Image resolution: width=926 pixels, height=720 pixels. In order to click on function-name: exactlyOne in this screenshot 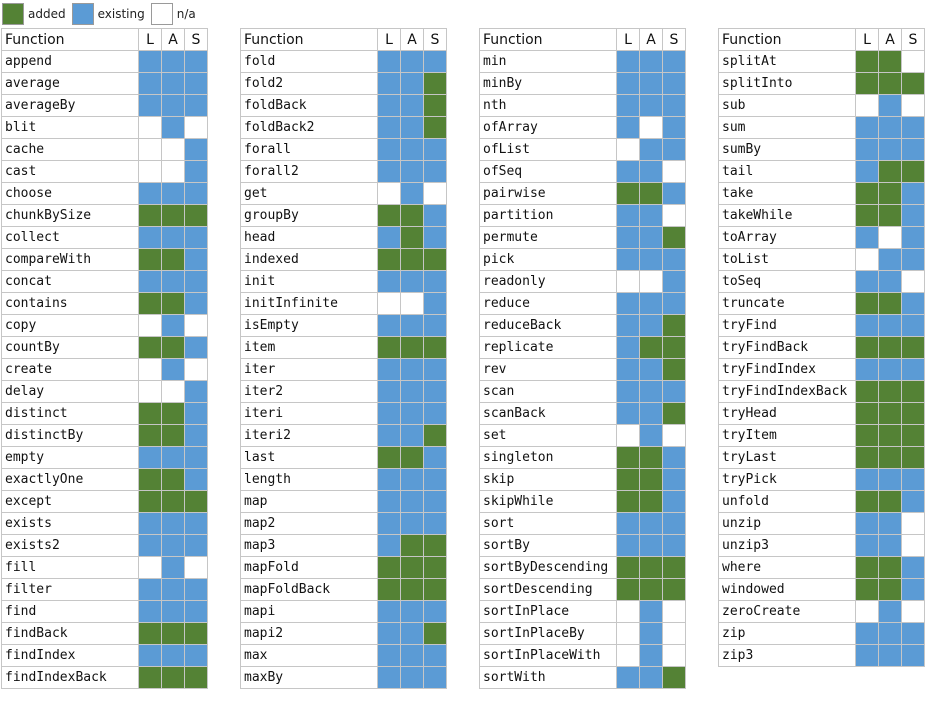, I will do `click(70, 479)`.